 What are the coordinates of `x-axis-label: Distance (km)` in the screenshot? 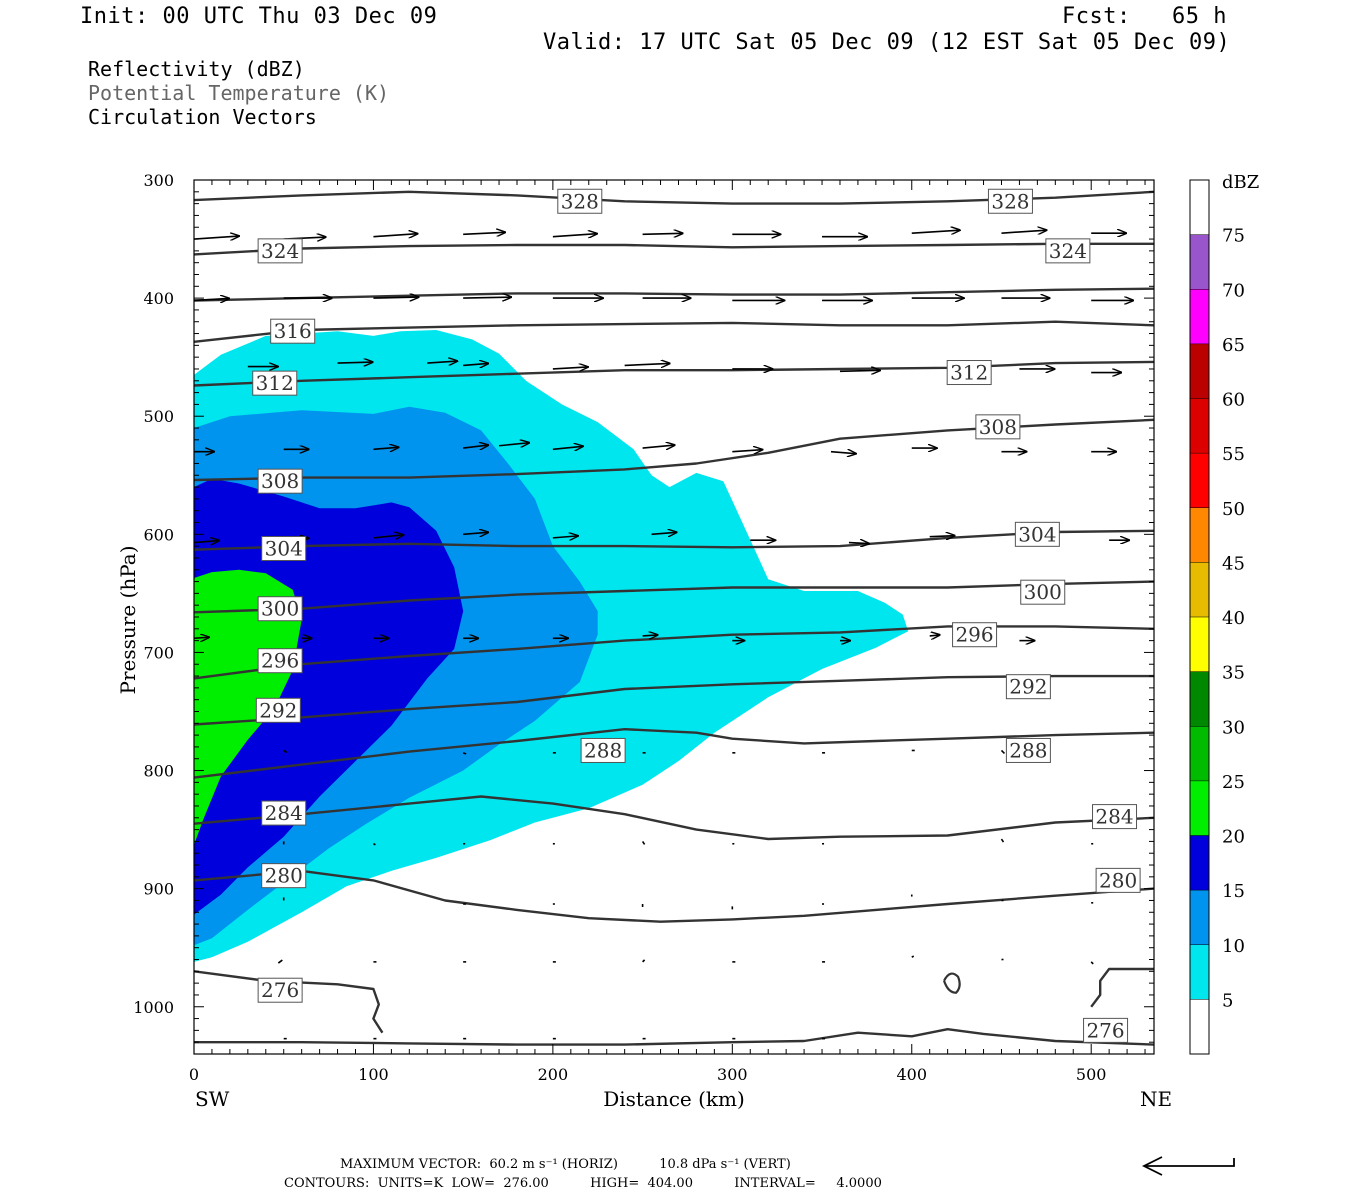 It's located at (674, 1099).